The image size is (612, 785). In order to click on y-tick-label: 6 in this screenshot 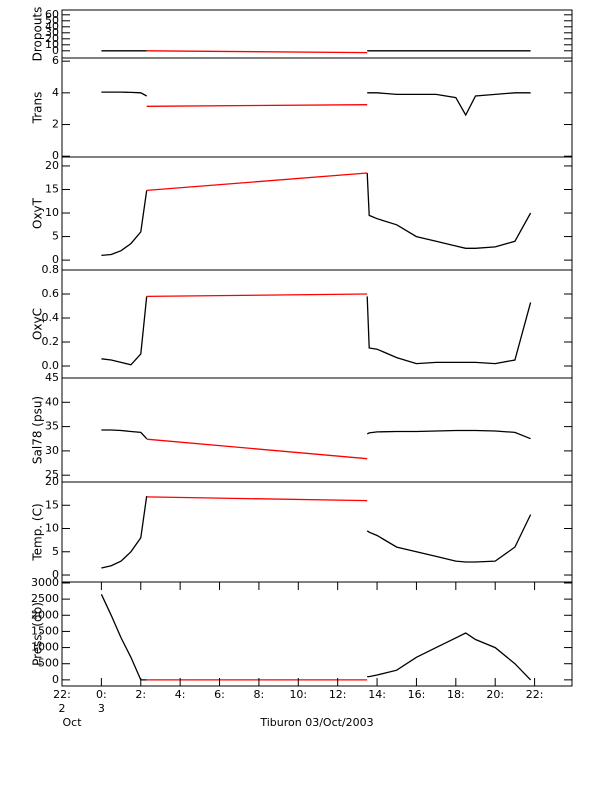, I will do `click(55, 60)`.